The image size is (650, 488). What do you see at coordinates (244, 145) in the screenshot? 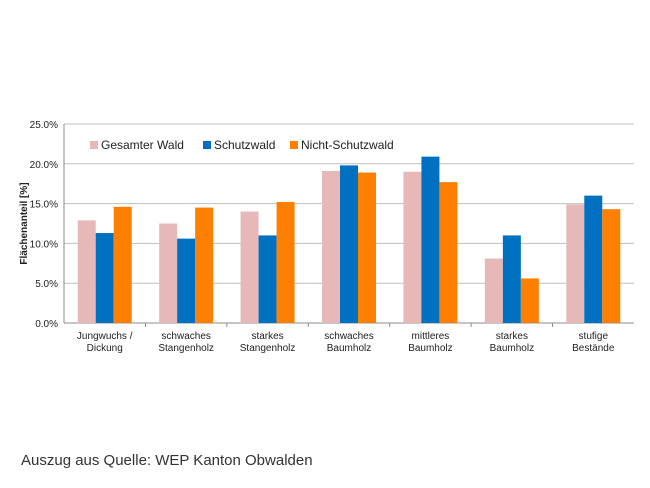
I see `legend-label: Schutzwald` at bounding box center [244, 145].